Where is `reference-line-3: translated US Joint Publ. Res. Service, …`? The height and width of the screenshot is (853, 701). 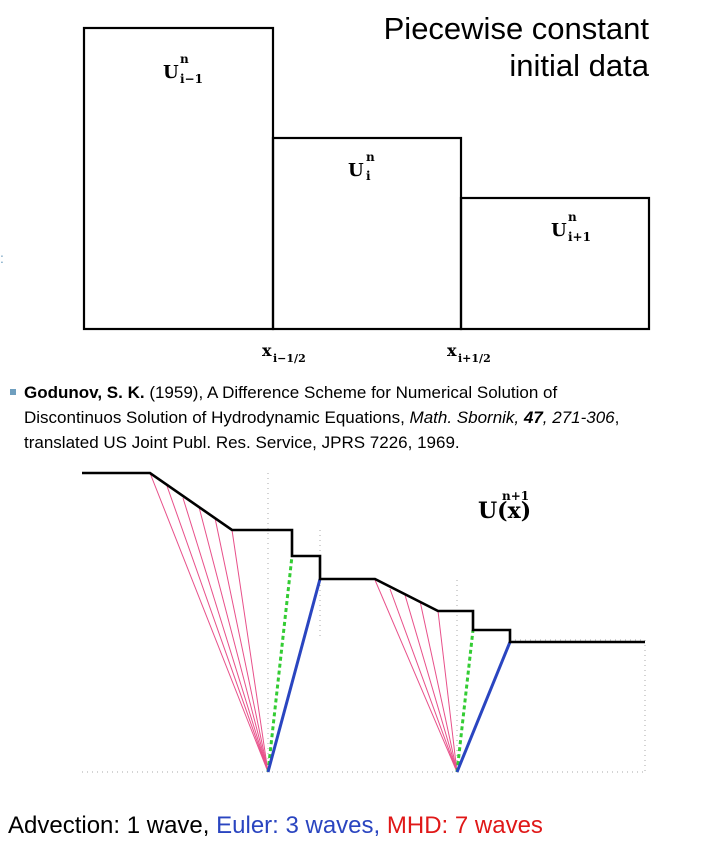 reference-line-3: translated US Joint Publ. Res. Service, … is located at coordinates (242, 442).